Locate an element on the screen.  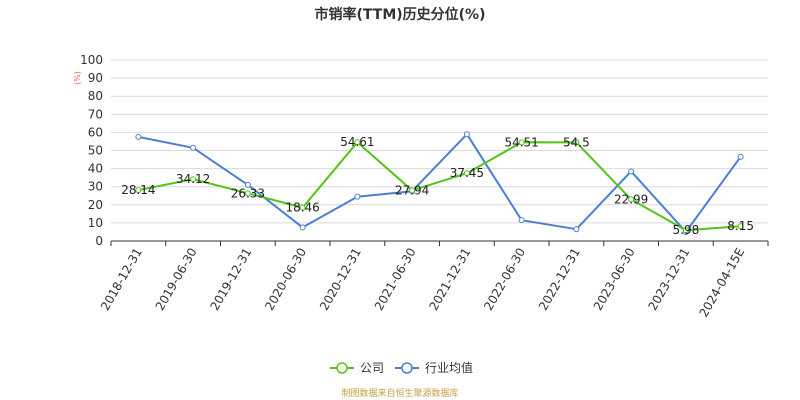
data-label: 26.33 is located at coordinates (248, 193).